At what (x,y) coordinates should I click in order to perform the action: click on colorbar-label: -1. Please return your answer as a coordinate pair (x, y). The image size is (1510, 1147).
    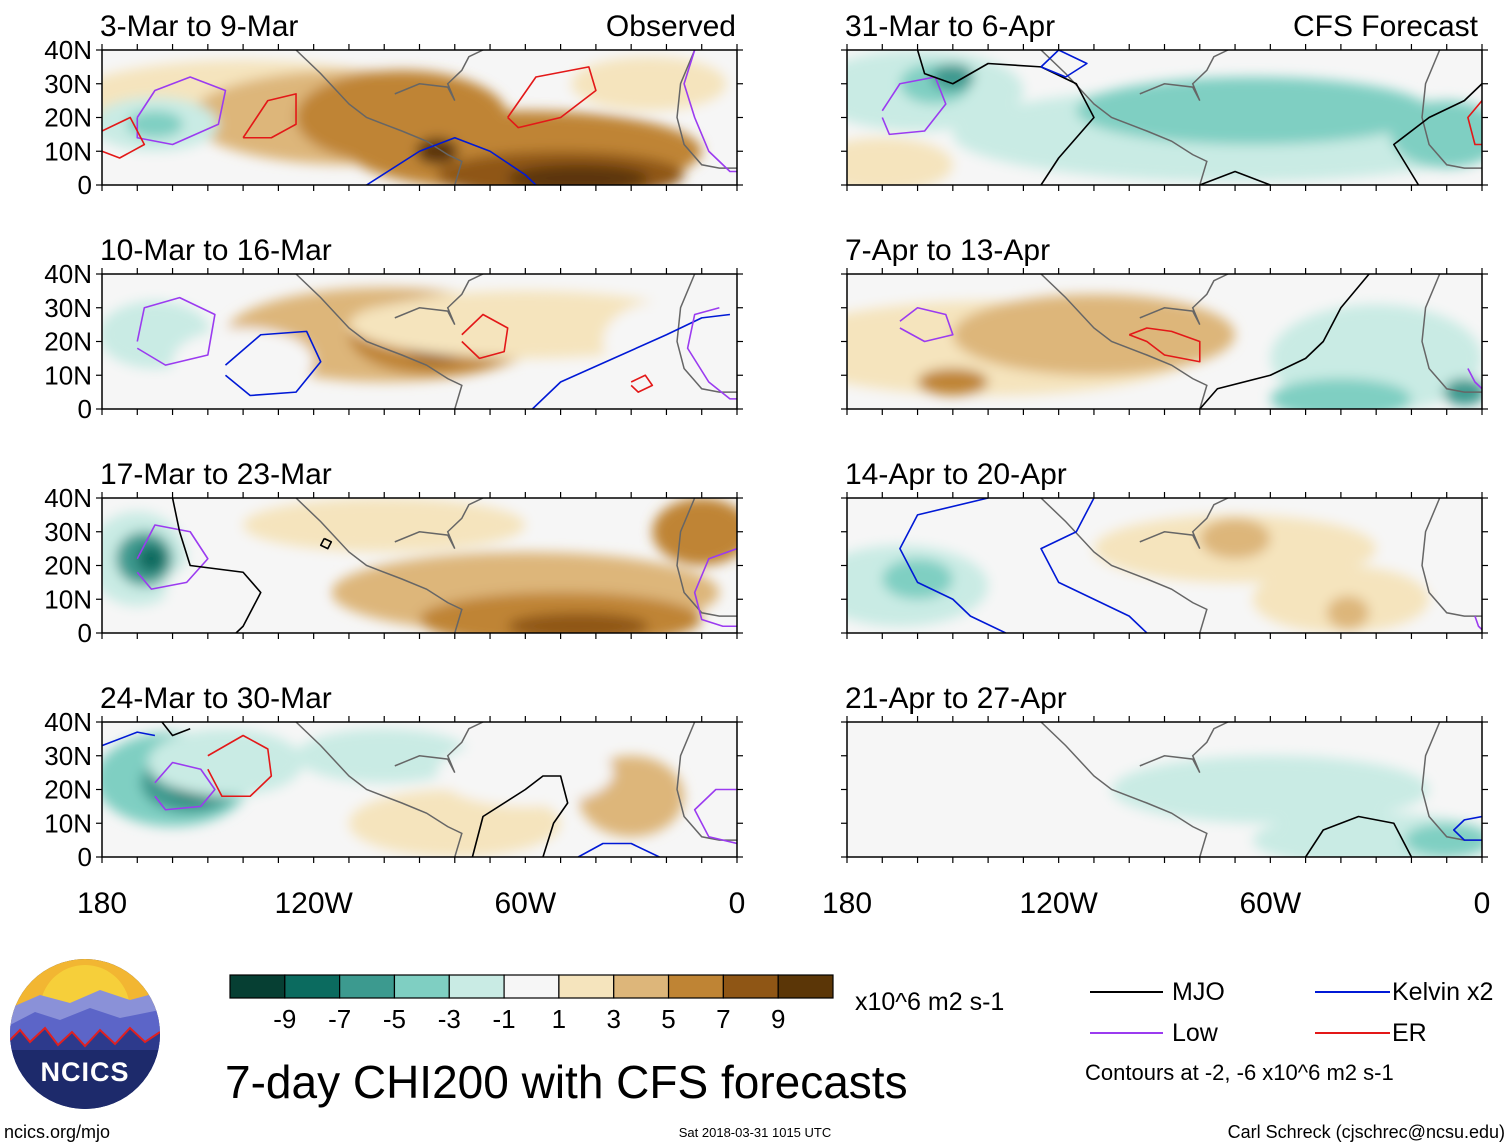
    Looking at the image, I should click on (504, 1019).